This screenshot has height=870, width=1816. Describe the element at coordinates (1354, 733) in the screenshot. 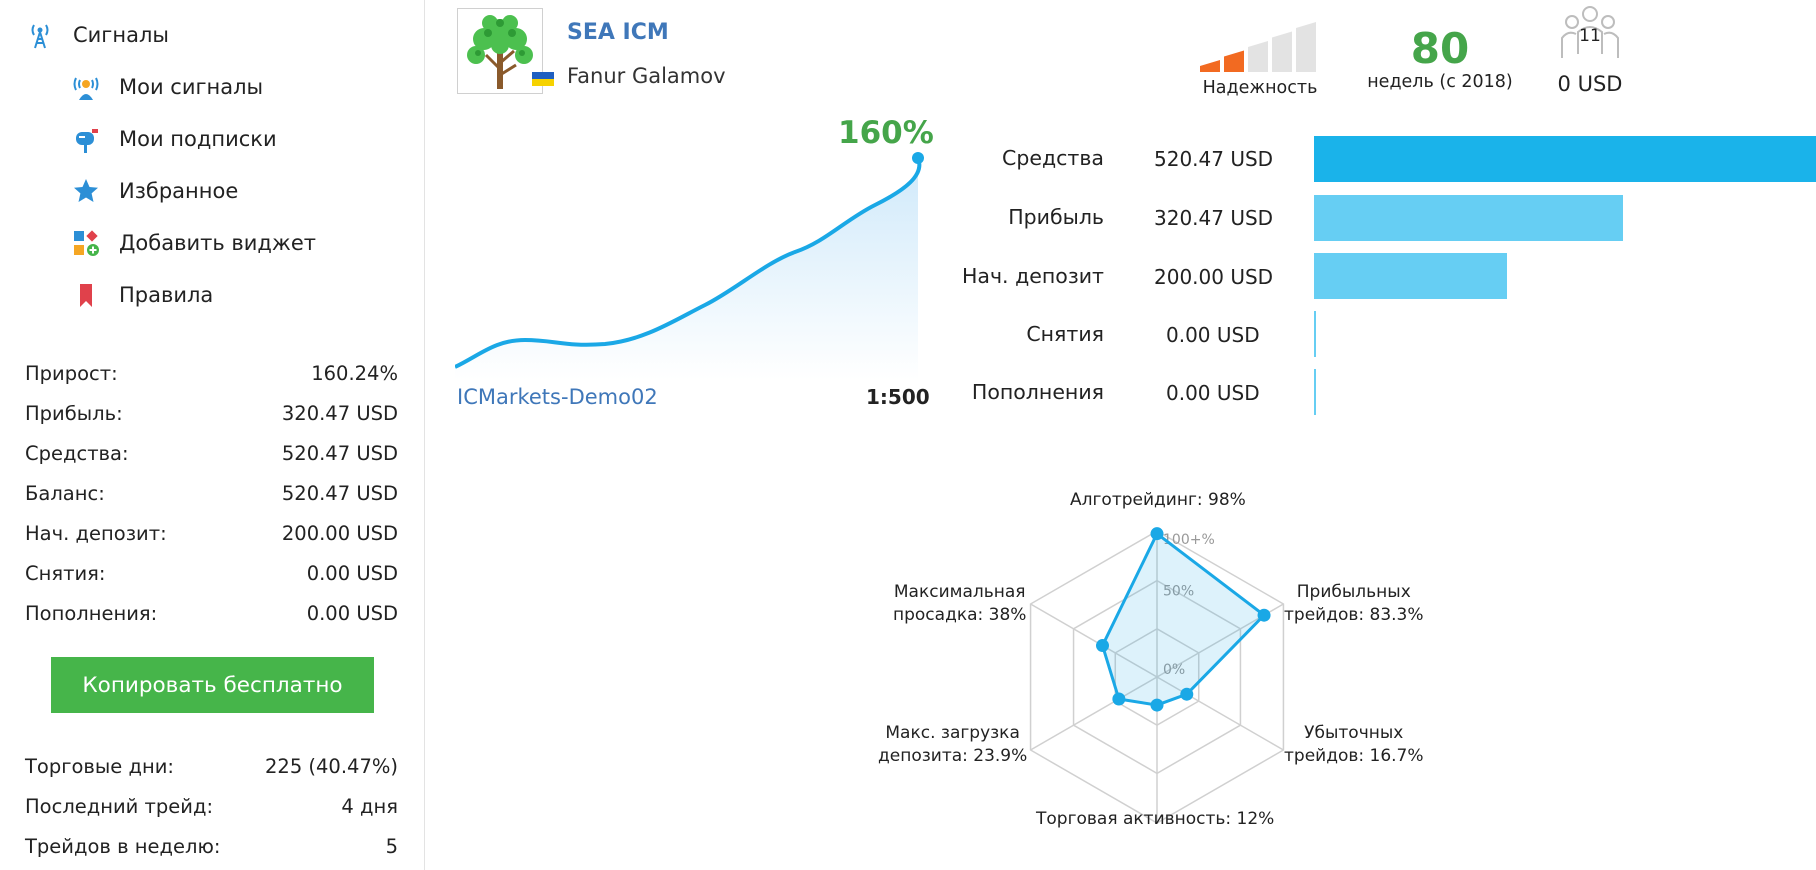

I see `radar-label-line: Убыточных` at that location.